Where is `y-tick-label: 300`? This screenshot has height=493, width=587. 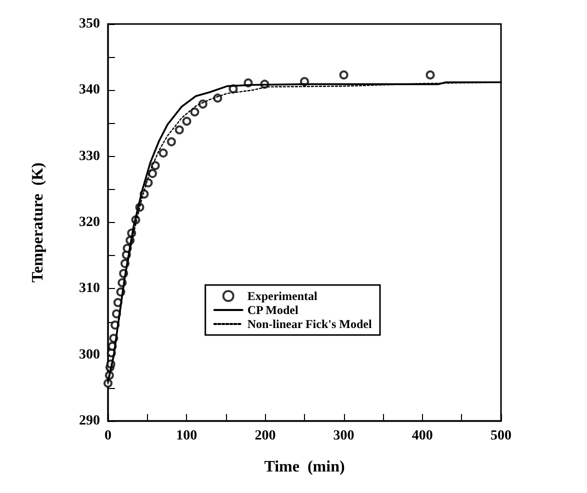
y-tick-label: 300 is located at coordinates (89, 354).